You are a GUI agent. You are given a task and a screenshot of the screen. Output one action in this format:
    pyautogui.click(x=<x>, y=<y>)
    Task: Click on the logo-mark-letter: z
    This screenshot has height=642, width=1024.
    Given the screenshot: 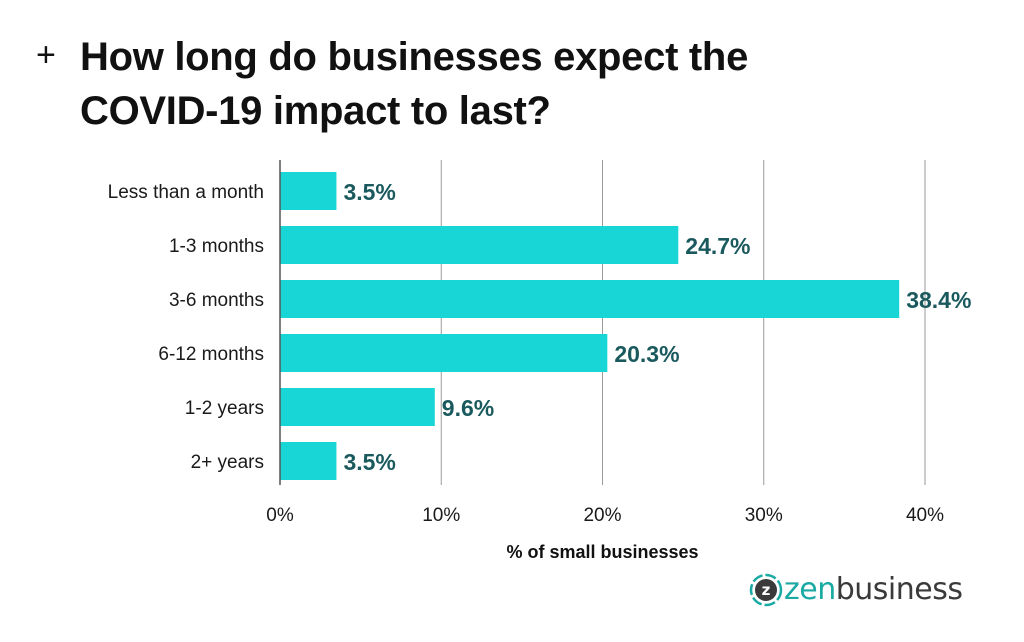 What is the action you would take?
    pyautogui.click(x=766, y=590)
    